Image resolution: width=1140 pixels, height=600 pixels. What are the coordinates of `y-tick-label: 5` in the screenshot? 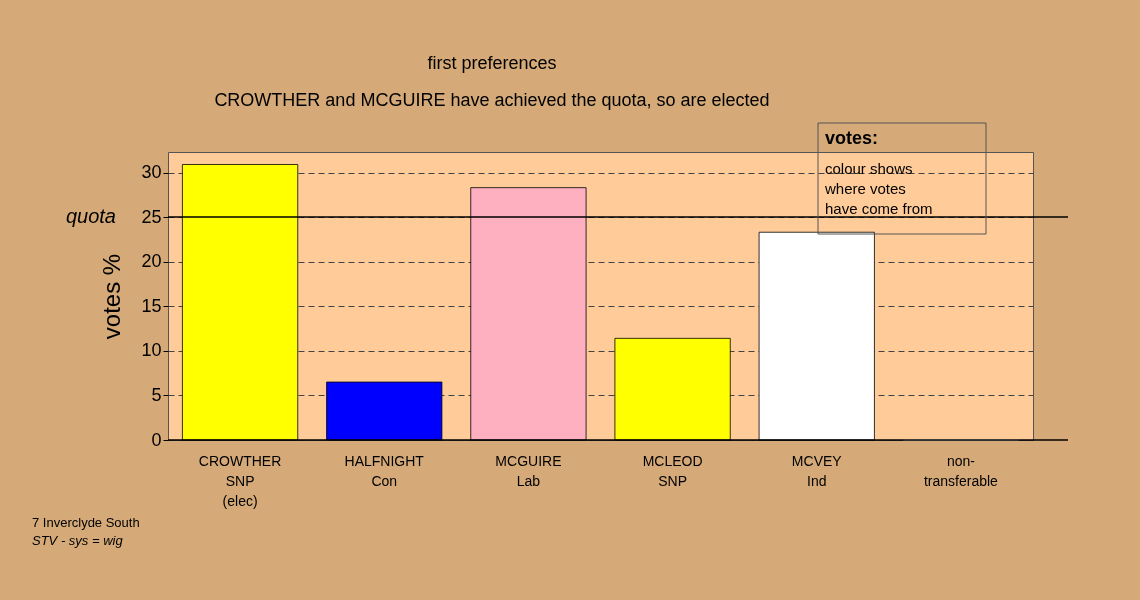 It's located at (156, 394).